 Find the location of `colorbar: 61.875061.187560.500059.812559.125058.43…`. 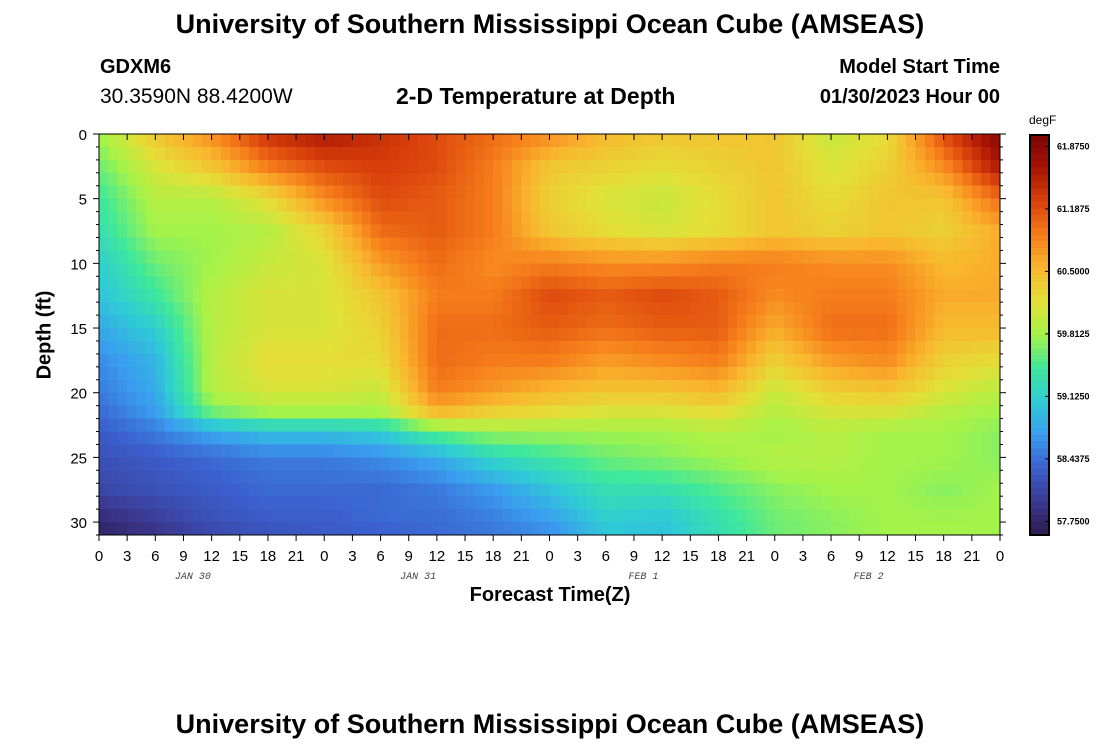

colorbar: 61.875061.187560.500059.812559.125058.43… is located at coordinates (1059, 335).